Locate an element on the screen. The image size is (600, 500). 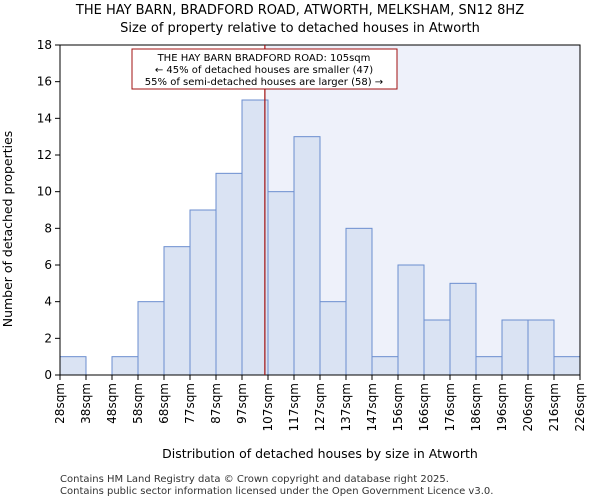
x-tick-label: 137sqm is located at coordinates (346, 407).